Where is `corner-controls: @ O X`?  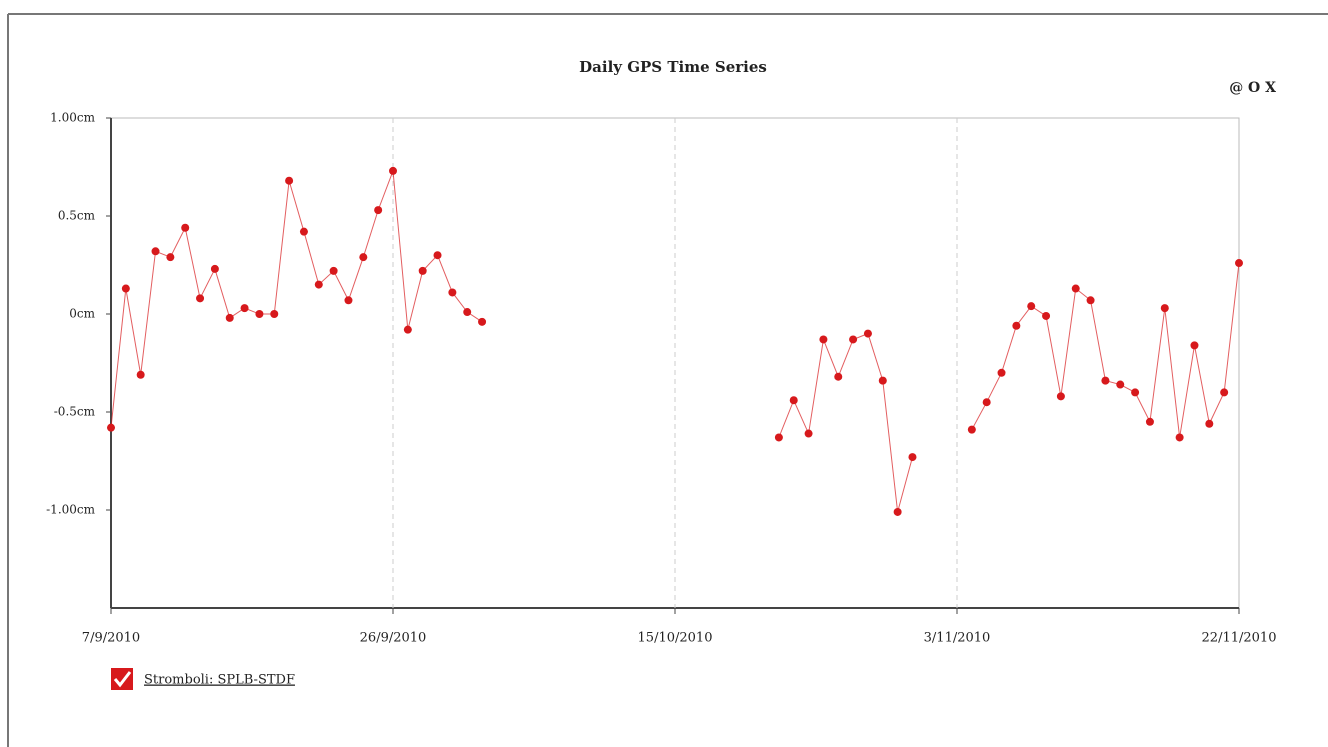
corner-controls: @ O X is located at coordinates (1252, 88).